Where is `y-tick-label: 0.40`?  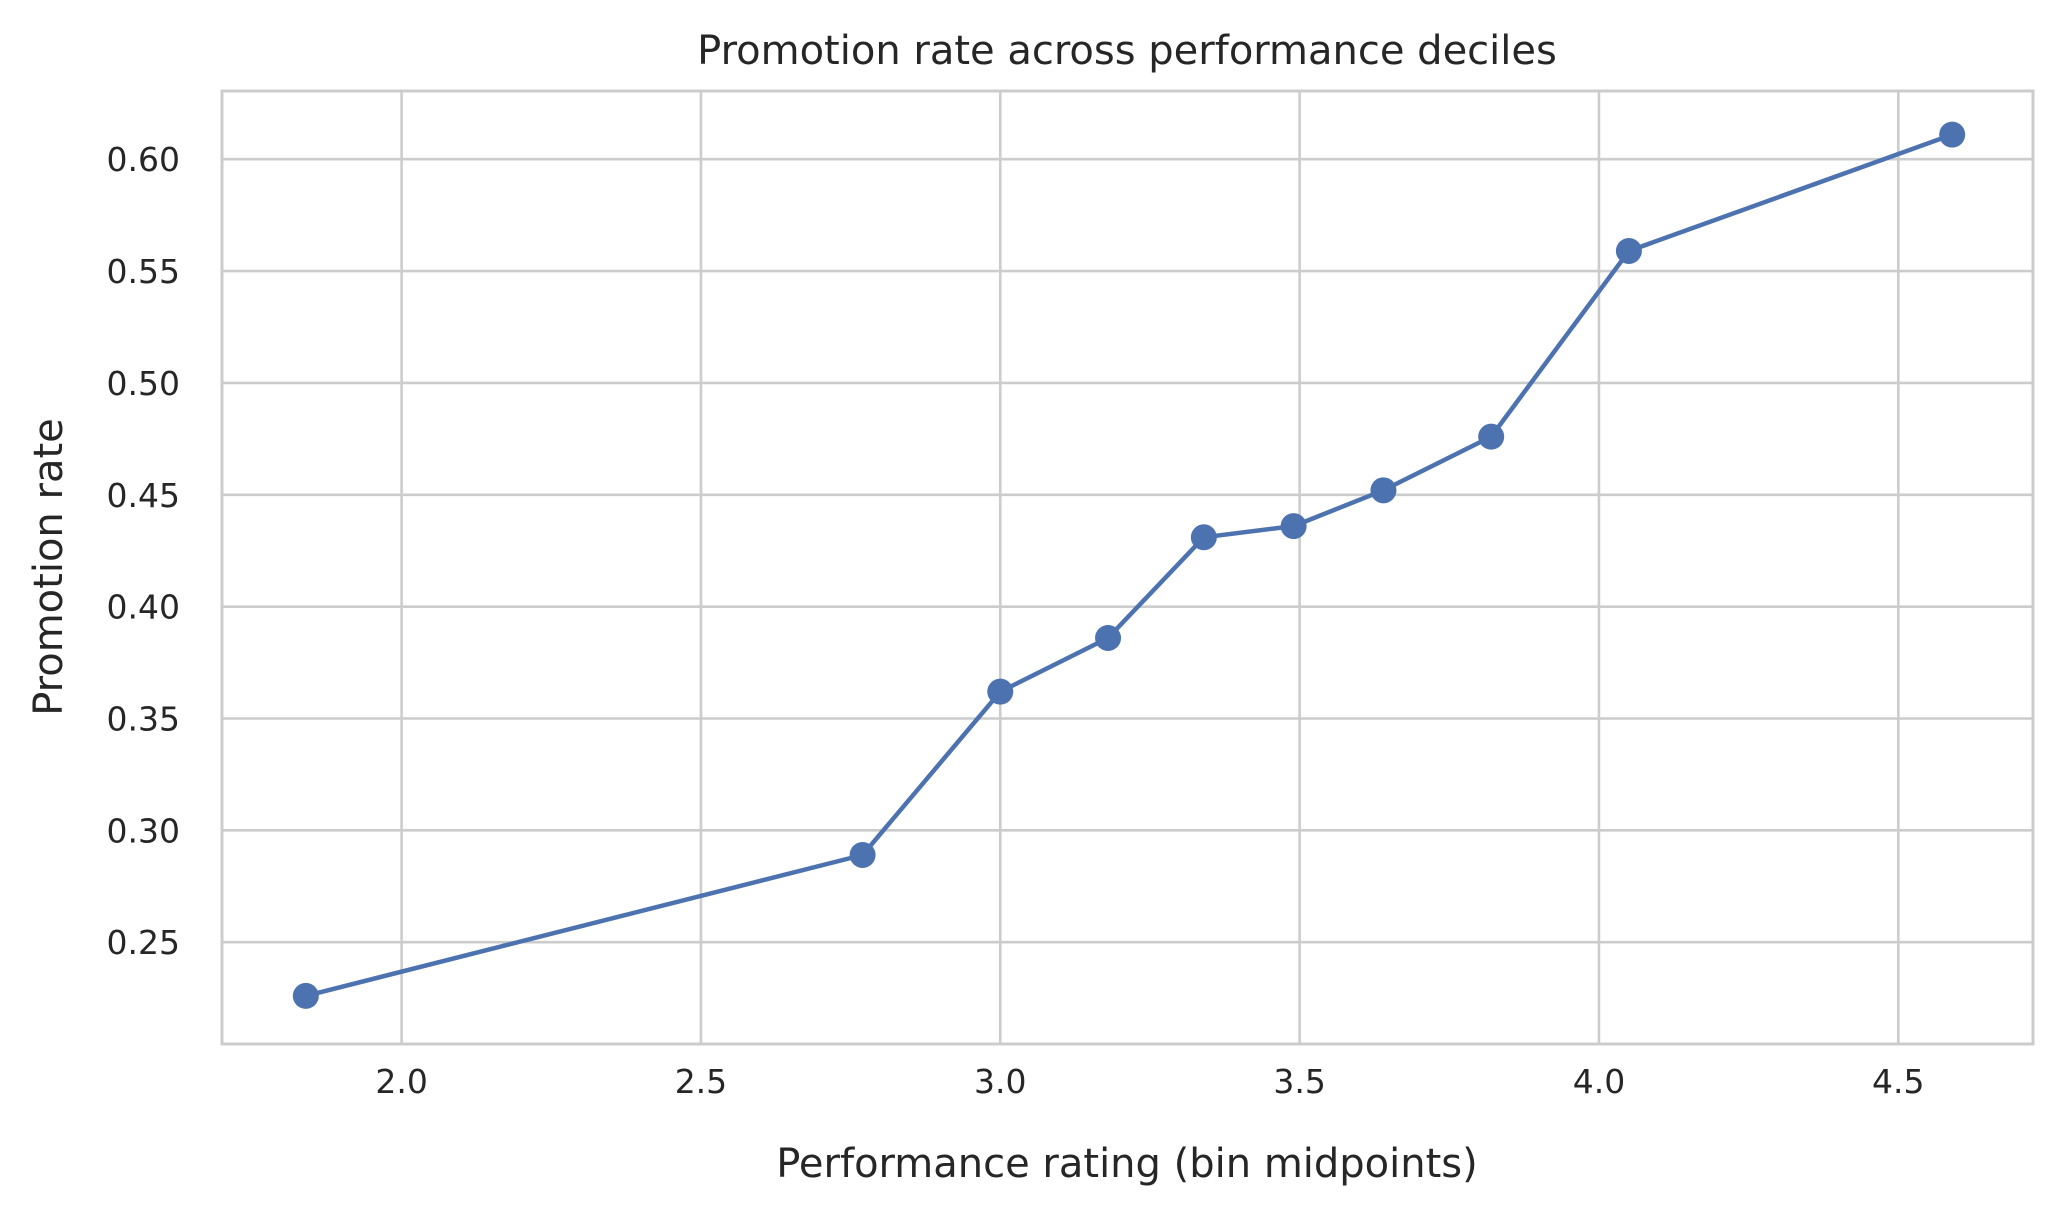 y-tick-label: 0.40 is located at coordinates (143, 607).